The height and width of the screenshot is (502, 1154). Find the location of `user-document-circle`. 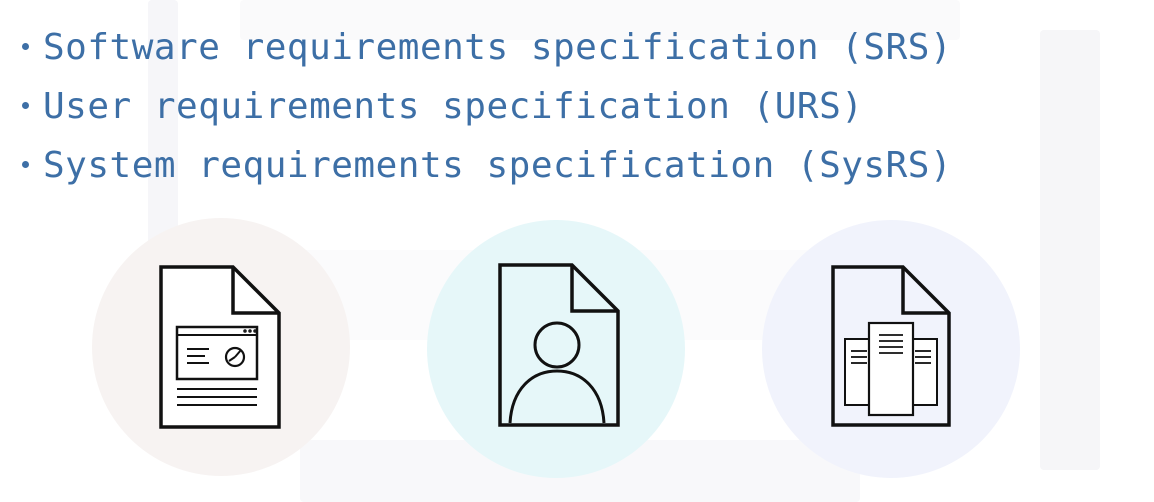

user-document-circle is located at coordinates (556, 349).